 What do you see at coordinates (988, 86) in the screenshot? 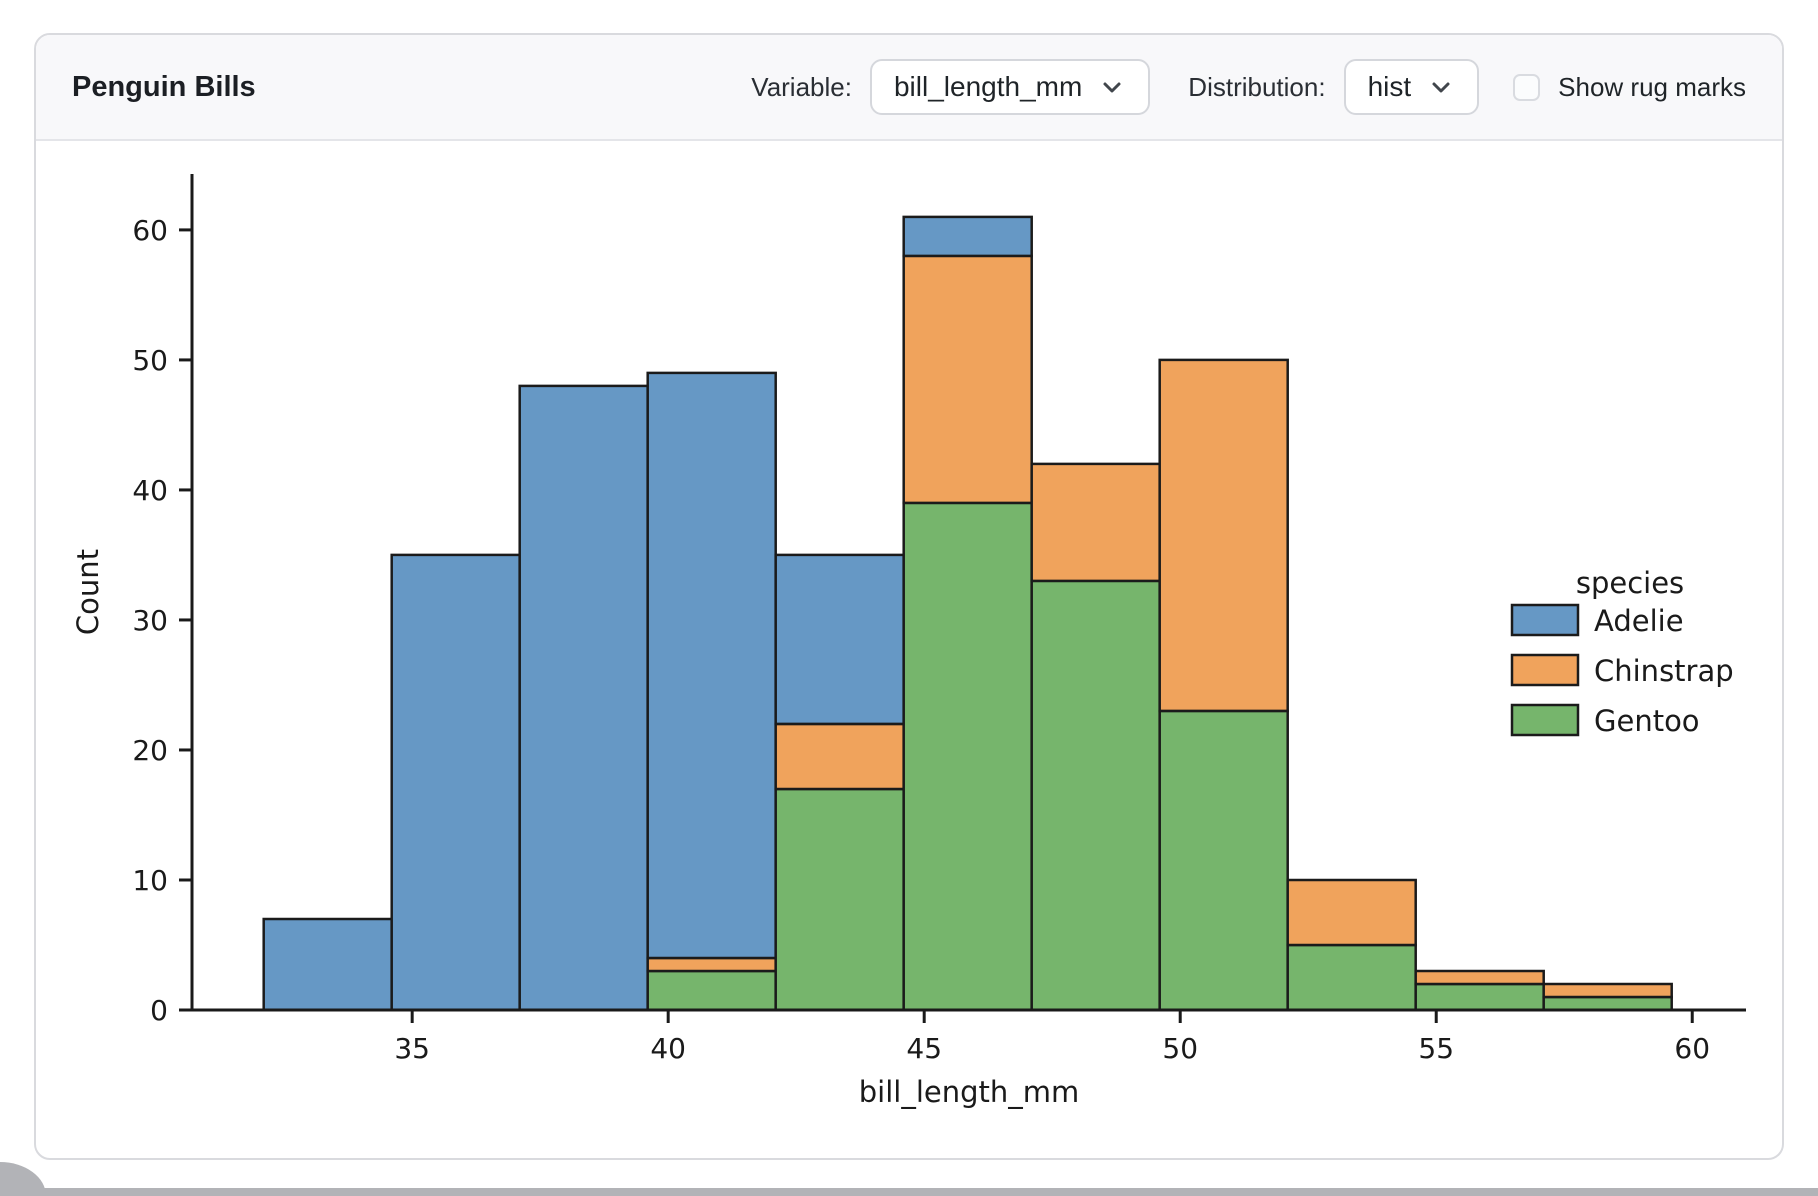
I see `variable-select-value: bill_length_mm` at bounding box center [988, 86].